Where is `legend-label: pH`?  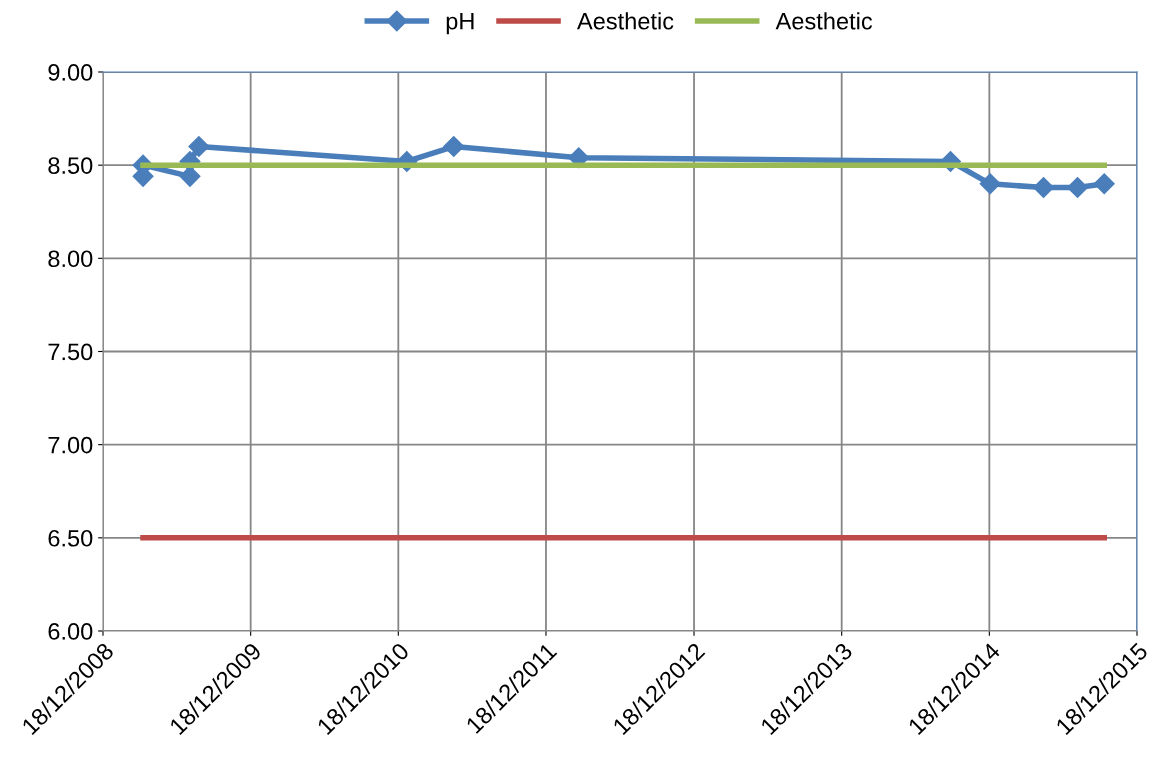 legend-label: pH is located at coordinates (460, 24).